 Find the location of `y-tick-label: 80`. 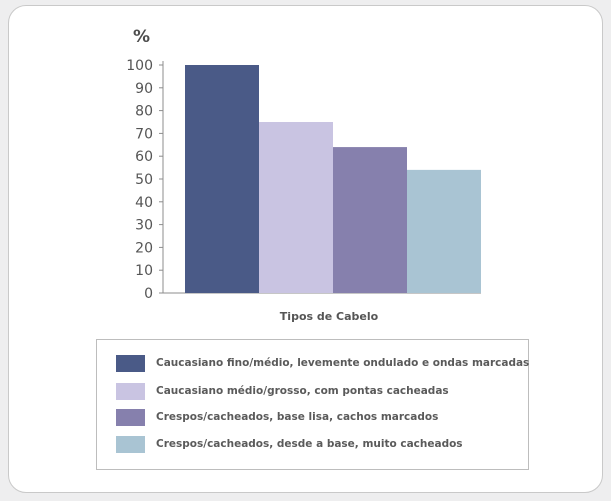

y-tick-label: 80 is located at coordinates (144, 112).